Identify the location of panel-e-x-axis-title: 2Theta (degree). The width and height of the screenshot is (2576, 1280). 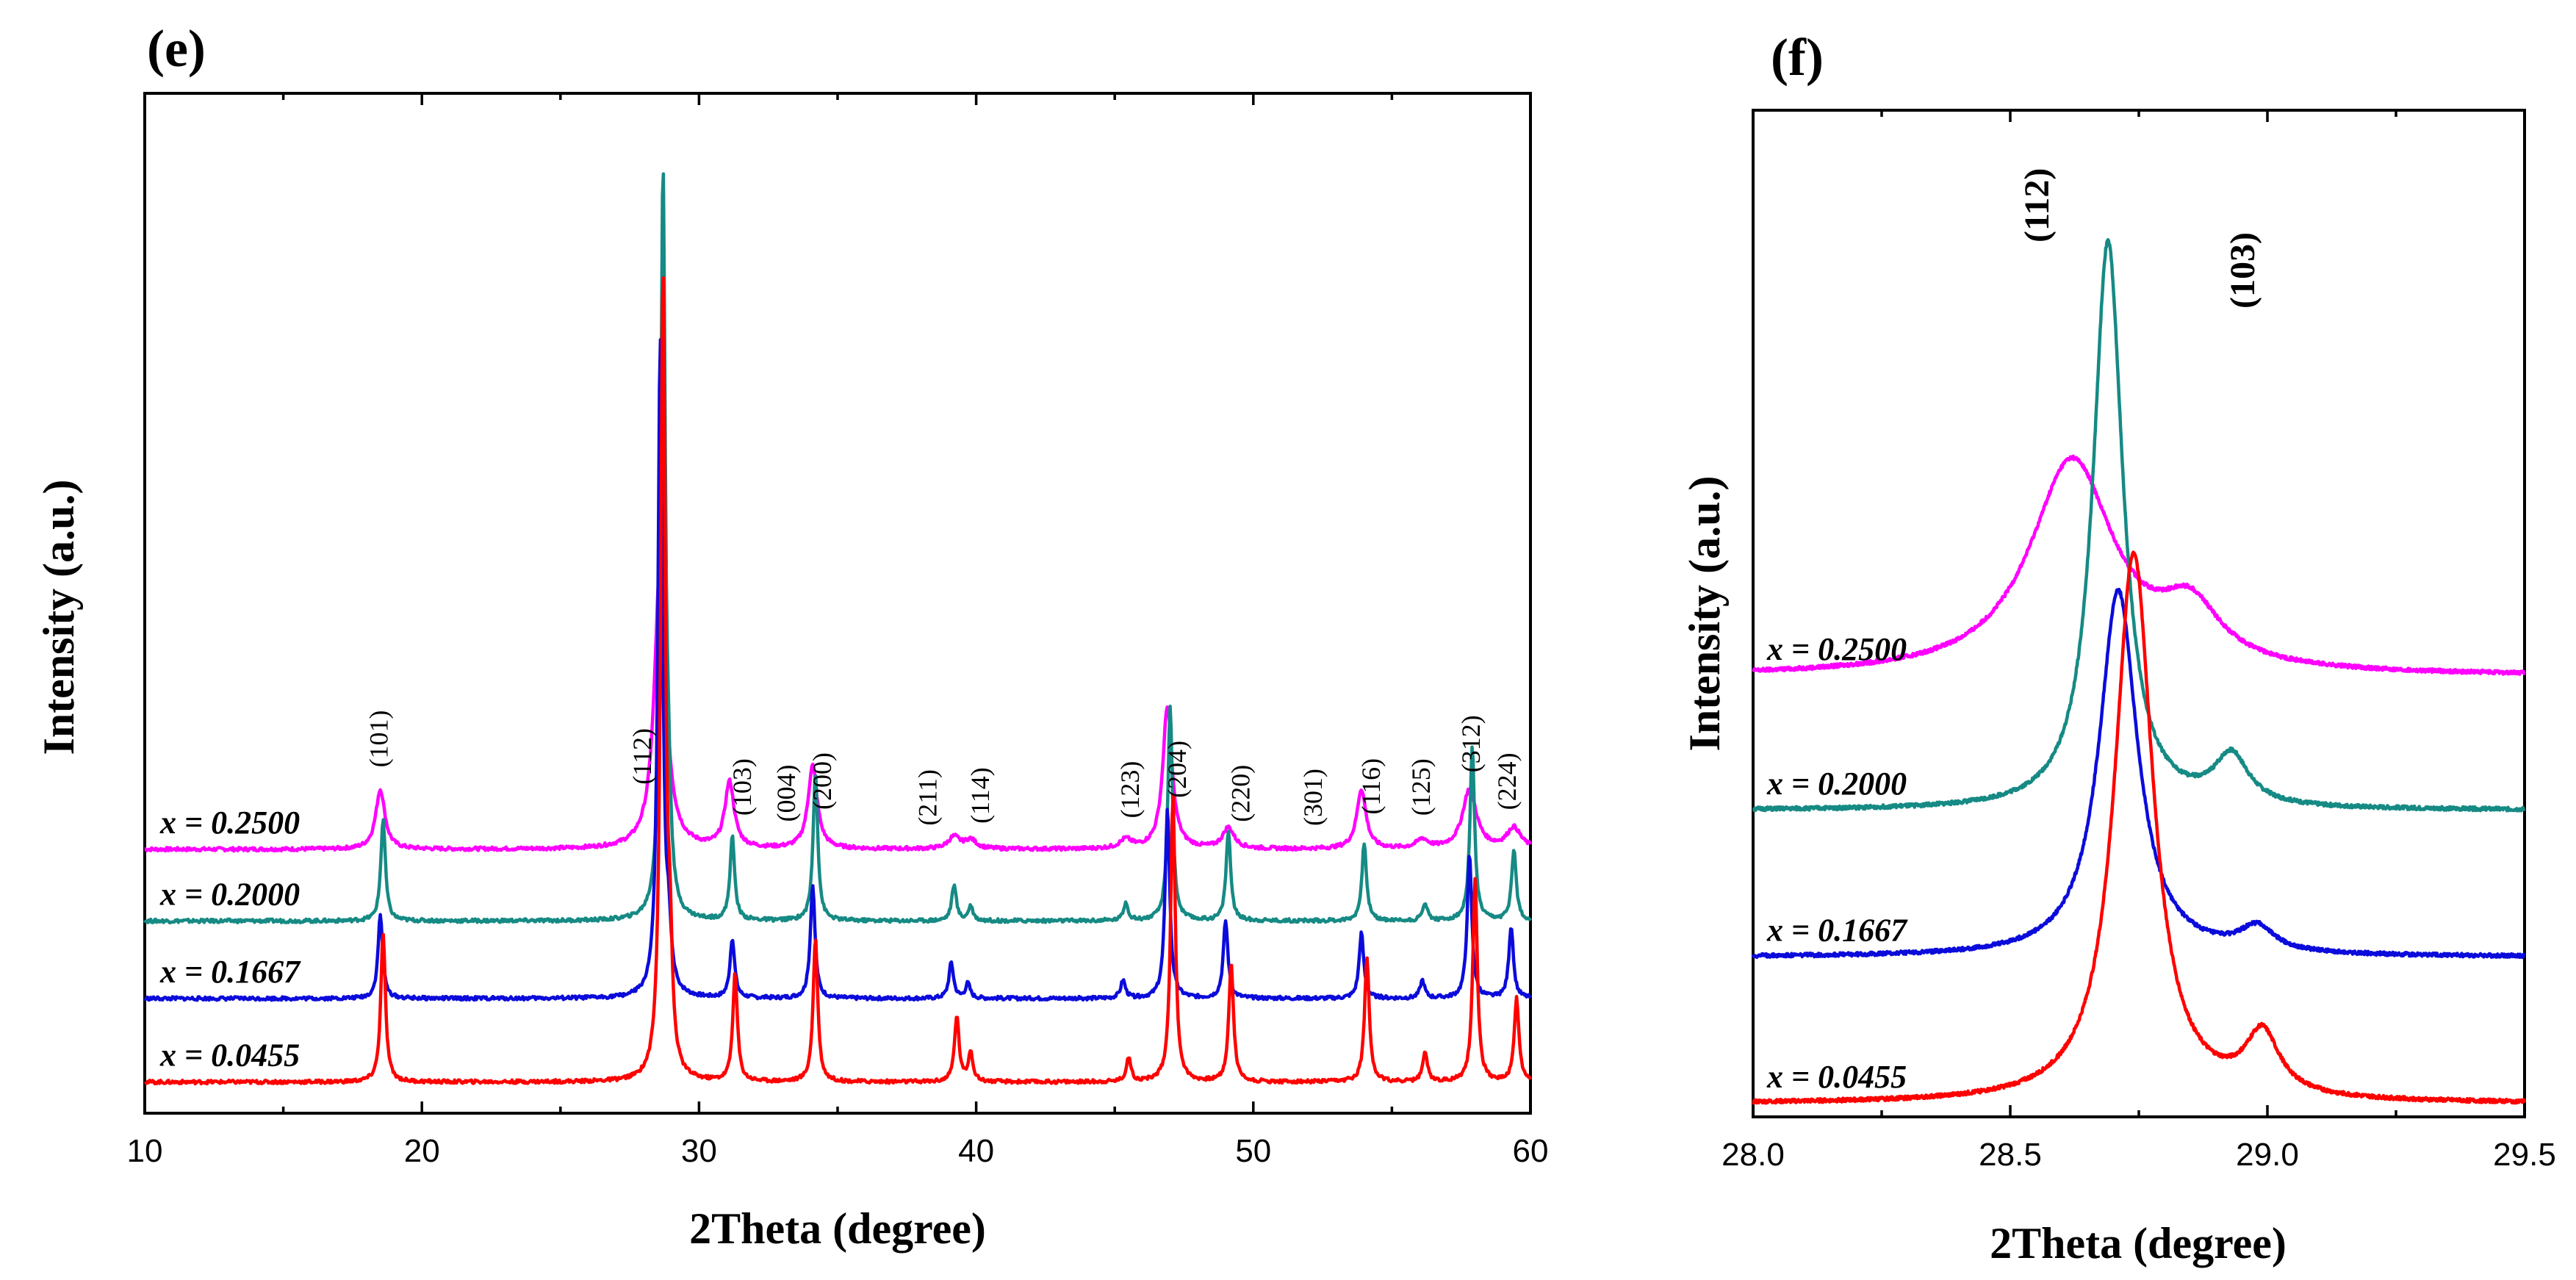
(837, 1228).